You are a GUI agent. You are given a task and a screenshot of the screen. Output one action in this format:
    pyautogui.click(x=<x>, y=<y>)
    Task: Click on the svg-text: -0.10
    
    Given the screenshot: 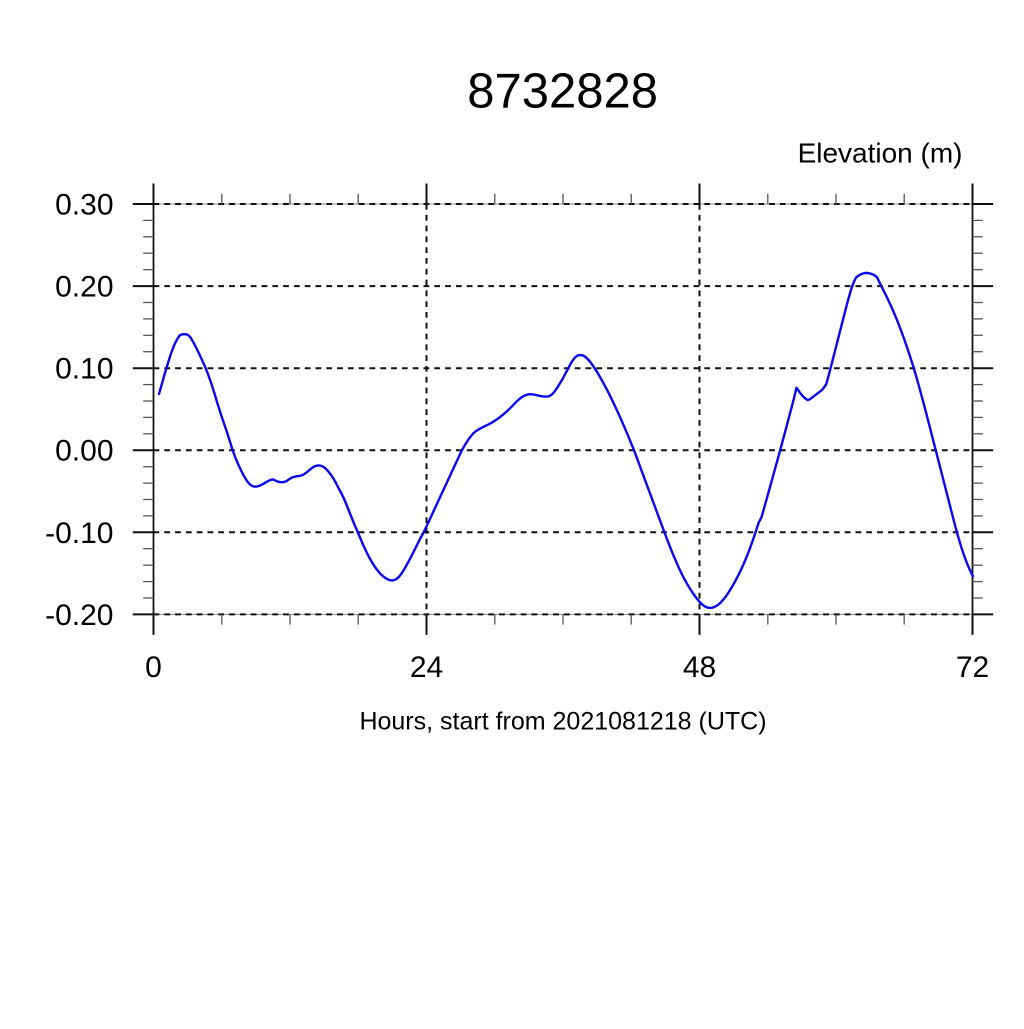 What is the action you would take?
    pyautogui.click(x=79, y=533)
    